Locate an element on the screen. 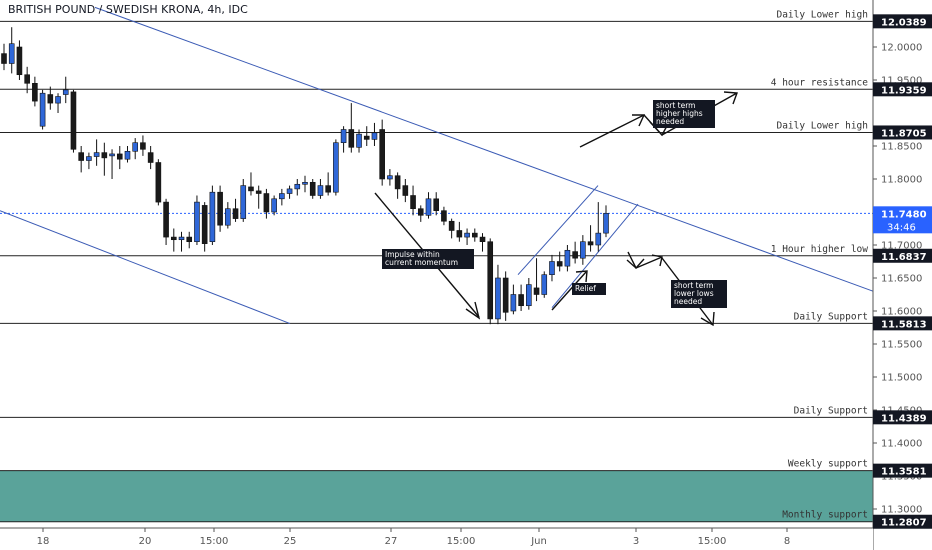 This screenshot has width=932, height=550. level-price-label: 11.8705 is located at coordinates (904, 133).